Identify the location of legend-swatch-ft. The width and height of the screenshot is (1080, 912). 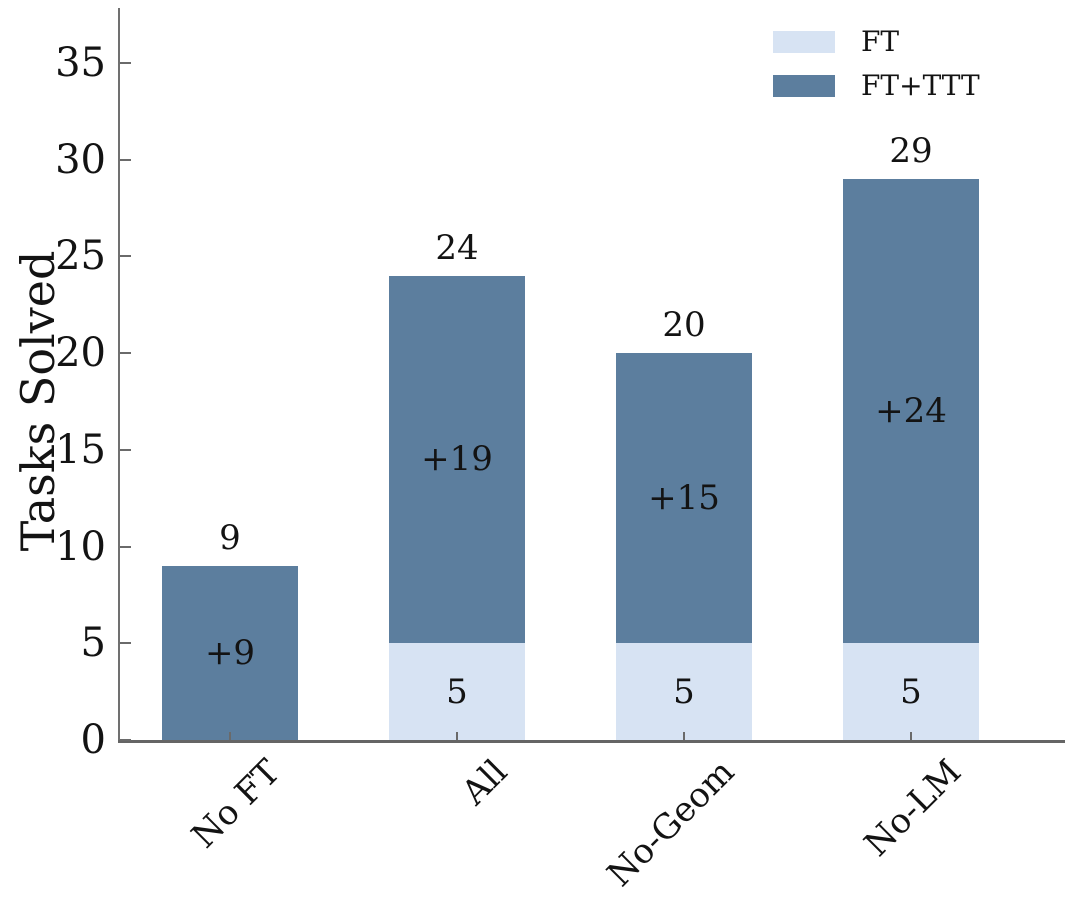
(804, 41).